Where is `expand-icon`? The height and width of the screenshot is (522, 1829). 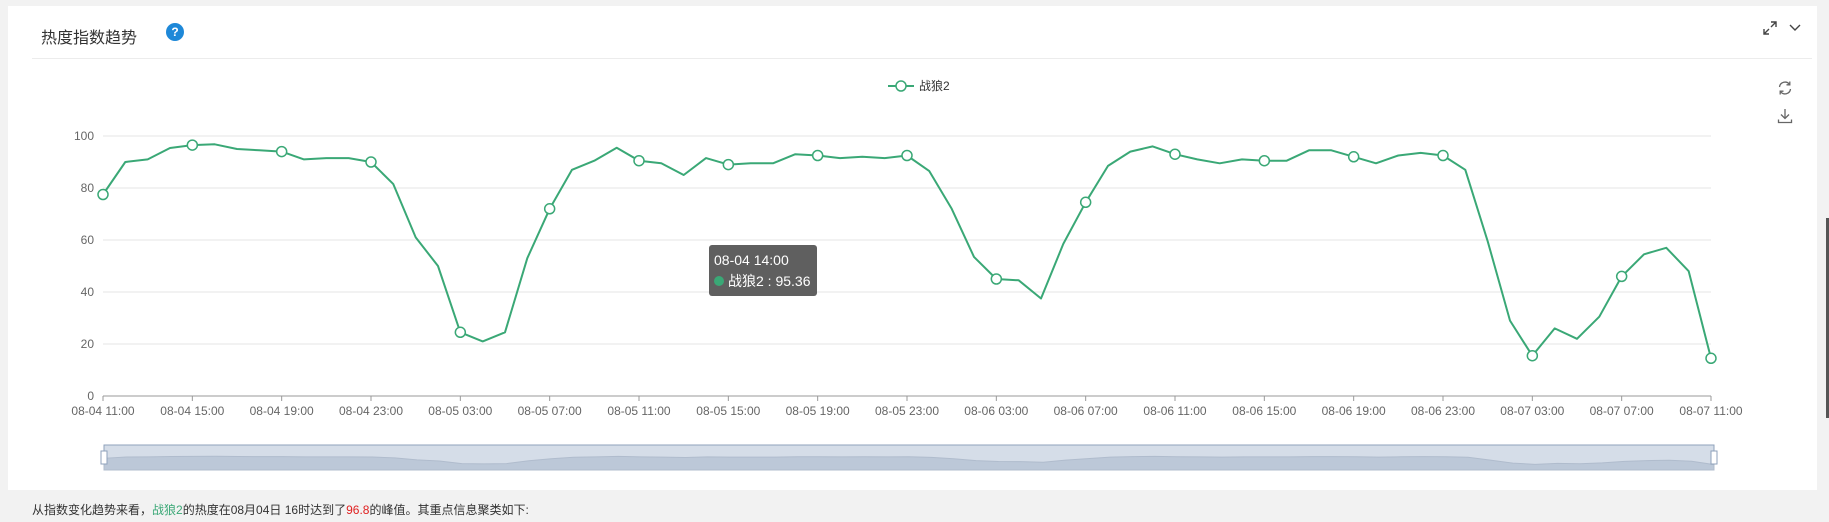 expand-icon is located at coordinates (1770, 28).